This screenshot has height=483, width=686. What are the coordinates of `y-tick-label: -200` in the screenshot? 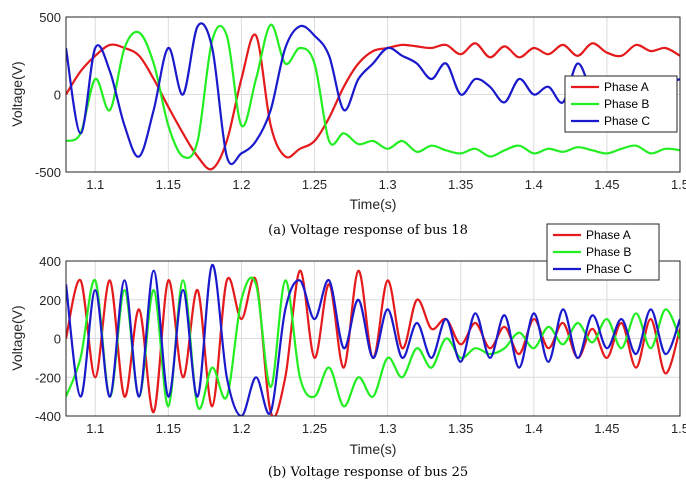 It's located at (48, 377).